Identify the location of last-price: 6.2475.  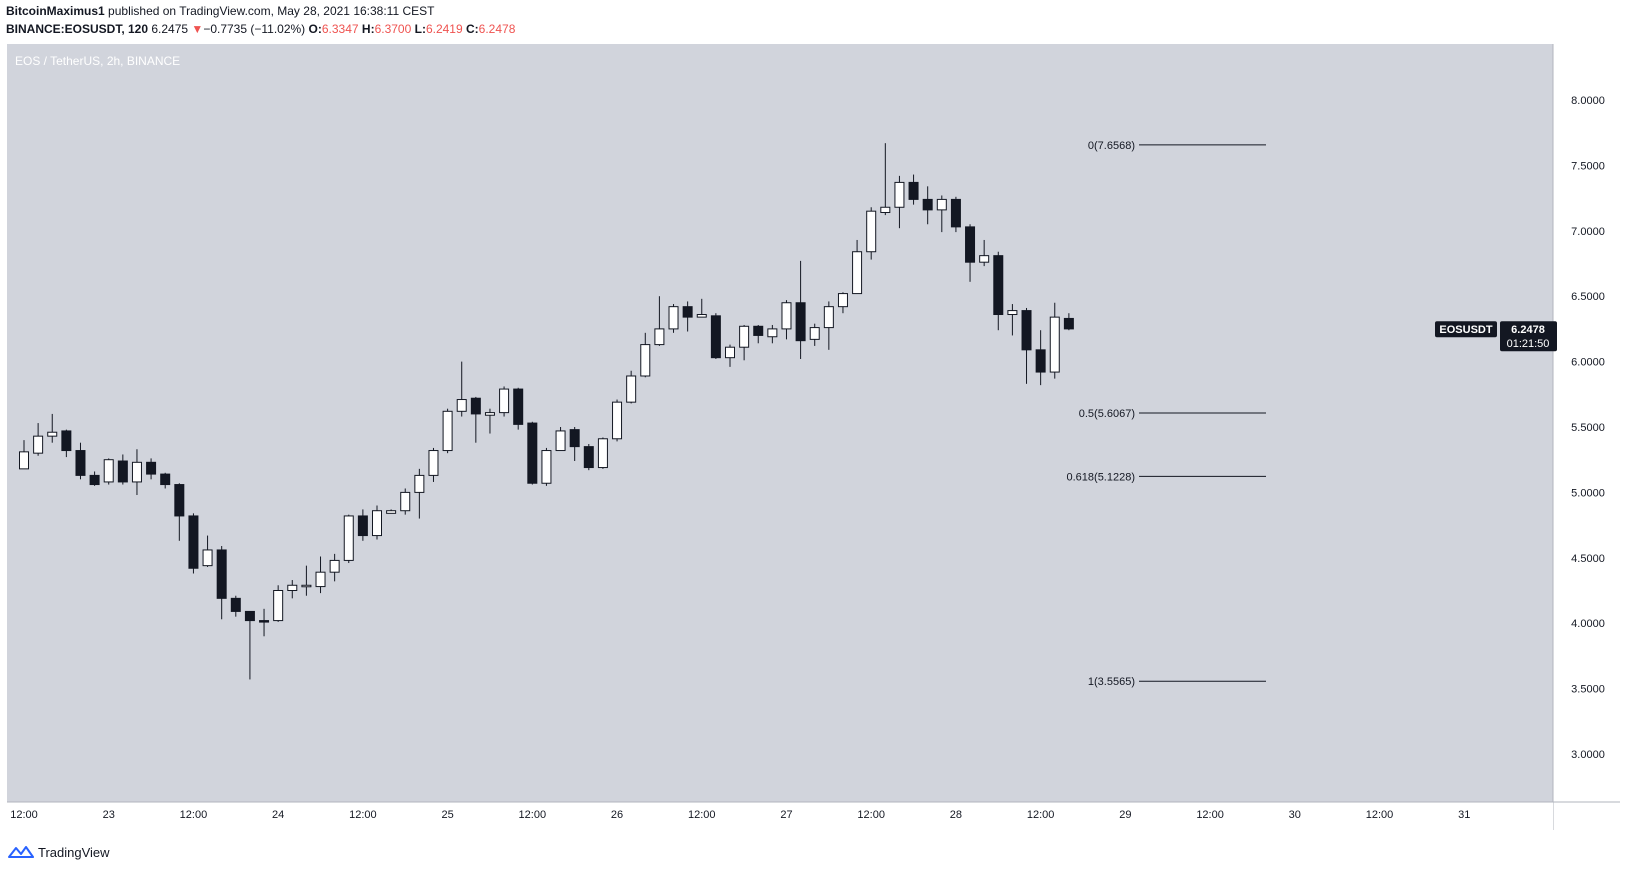
(170, 29).